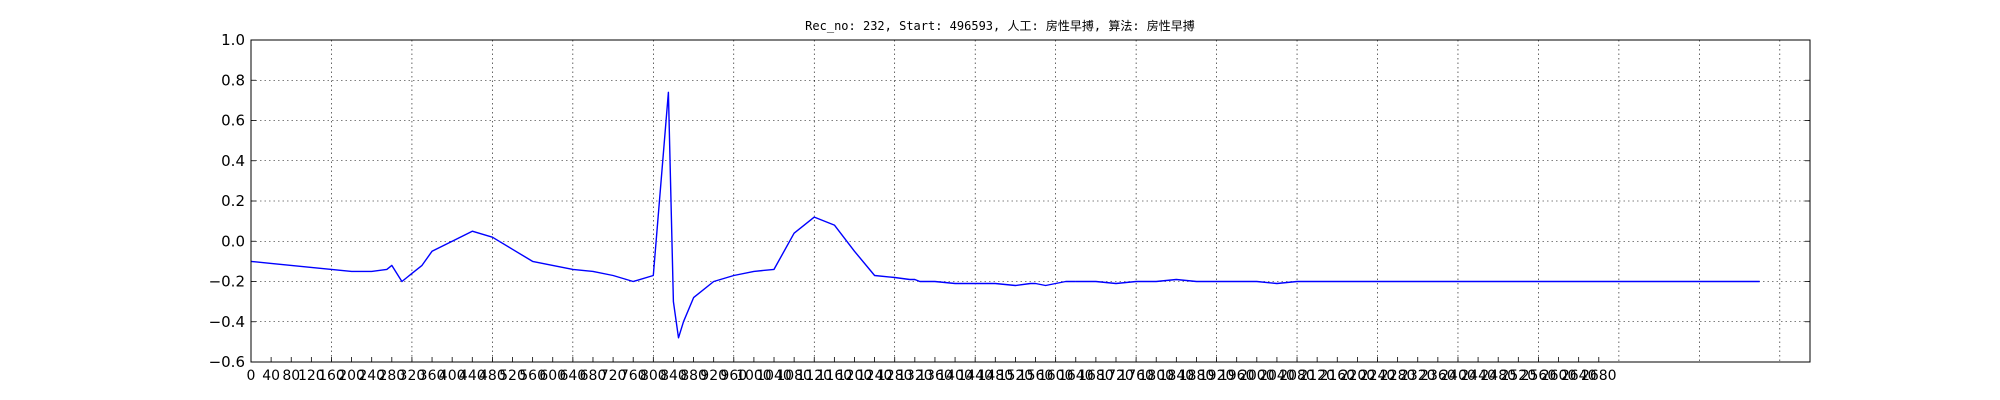 This screenshot has height=400, width=2000. What do you see at coordinates (227, 362) in the screenshot?
I see `y-tick-label: −0.6` at bounding box center [227, 362].